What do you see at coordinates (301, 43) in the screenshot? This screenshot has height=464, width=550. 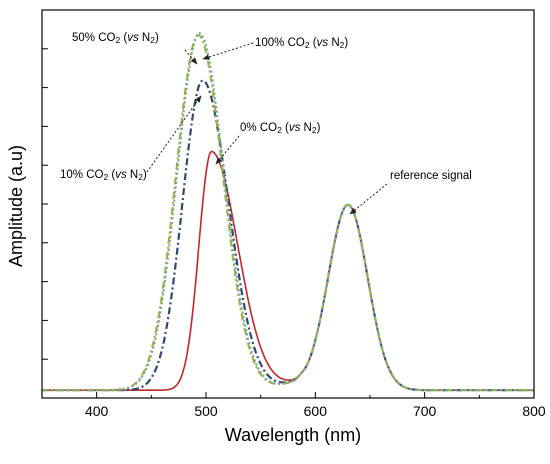 I see `annotation-a100: 100% CO2 (vs N2)` at bounding box center [301, 43].